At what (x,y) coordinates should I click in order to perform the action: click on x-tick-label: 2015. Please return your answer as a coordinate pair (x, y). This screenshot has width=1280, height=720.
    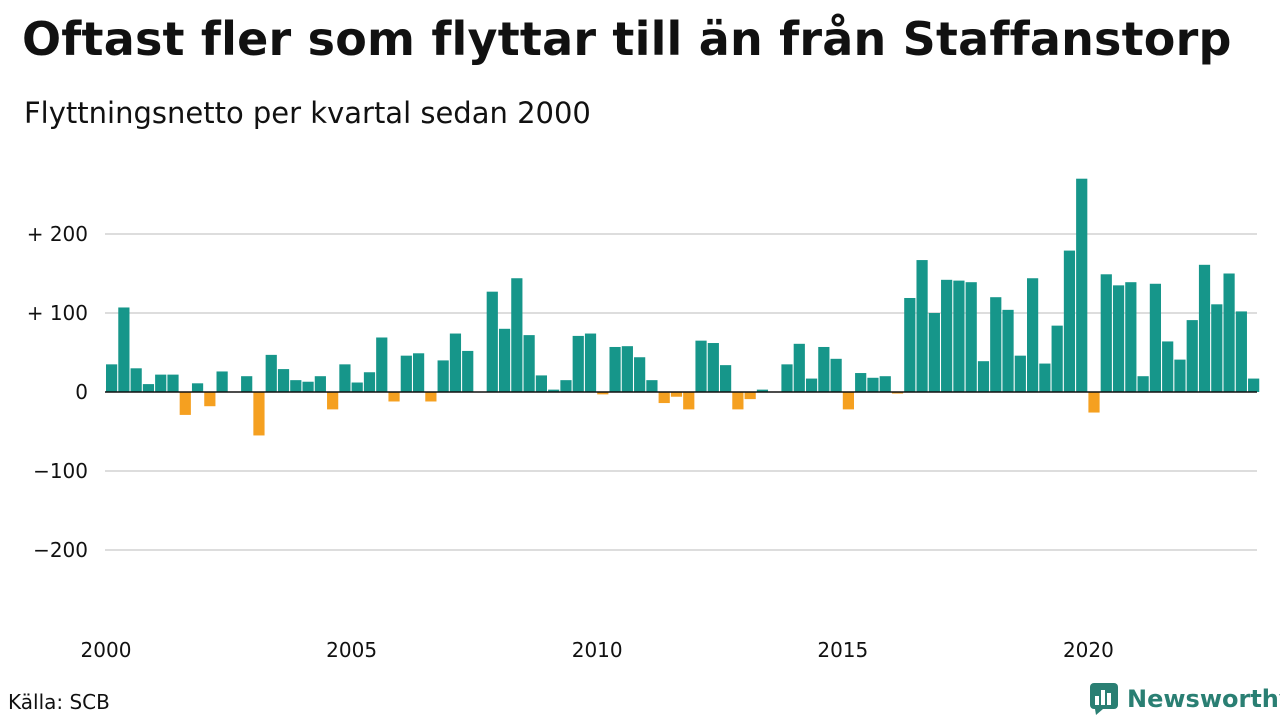
    Looking at the image, I should click on (842, 650).